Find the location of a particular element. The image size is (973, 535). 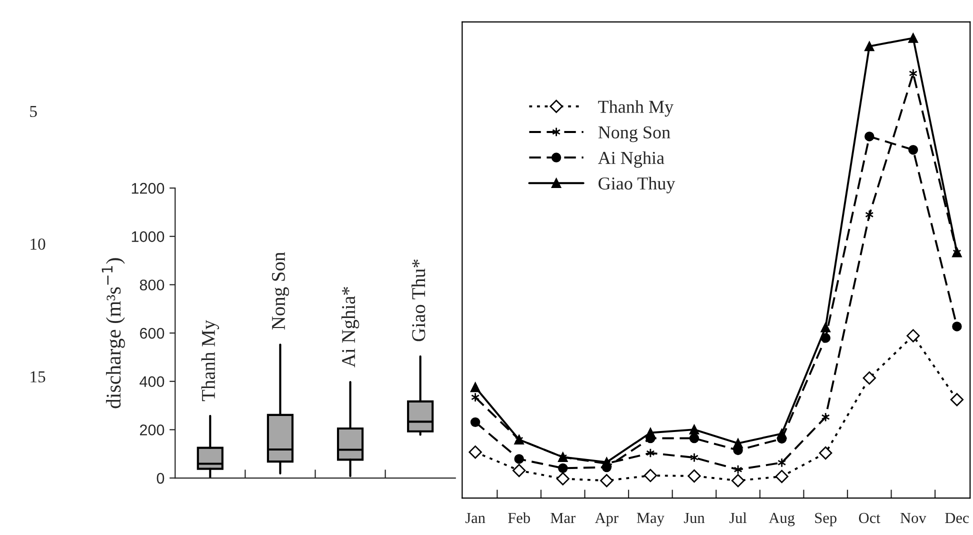

x-tick-label: Apr is located at coordinates (606, 519).